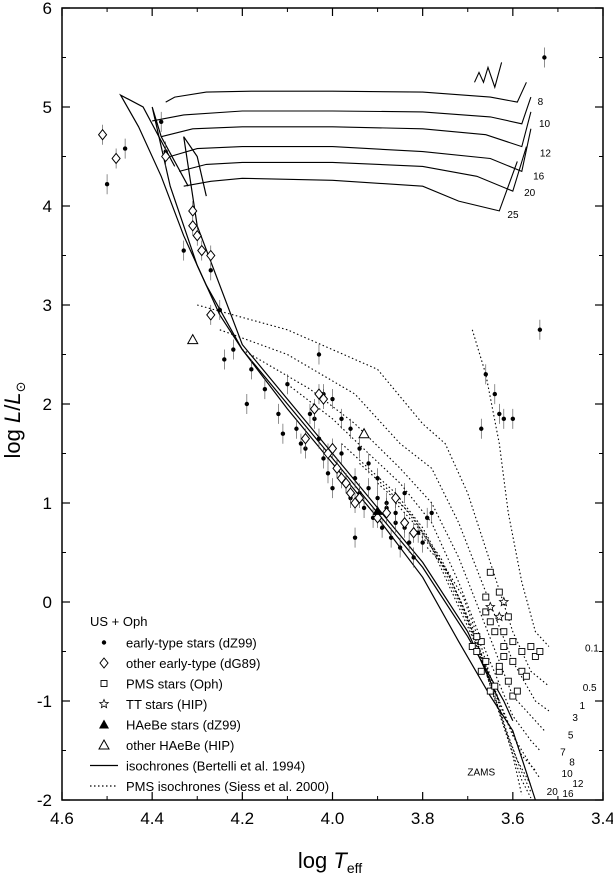 This screenshot has width=613, height=877. I want to click on y-axis-title-slash: /, so click(12, 407).